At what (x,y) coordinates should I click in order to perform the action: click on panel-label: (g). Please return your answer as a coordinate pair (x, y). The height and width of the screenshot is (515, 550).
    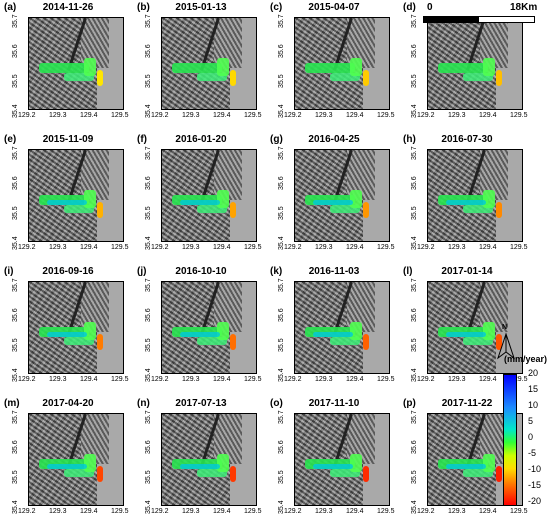
    Looking at the image, I should click on (276, 139).